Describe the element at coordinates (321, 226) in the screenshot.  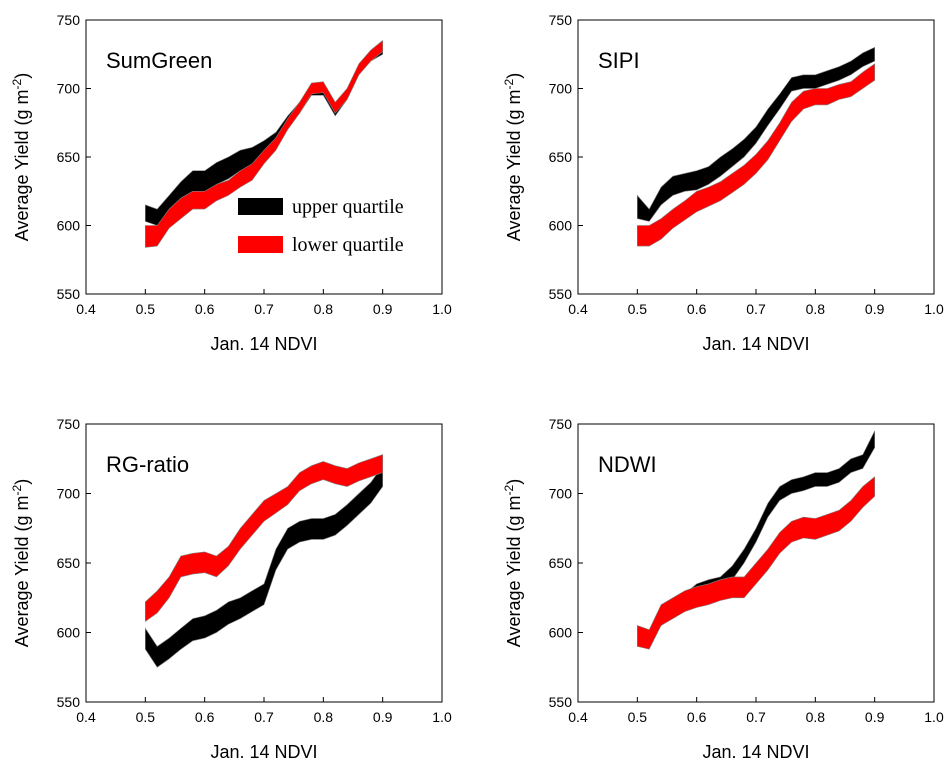
I see `legend: upper quartile lower quartile` at that location.